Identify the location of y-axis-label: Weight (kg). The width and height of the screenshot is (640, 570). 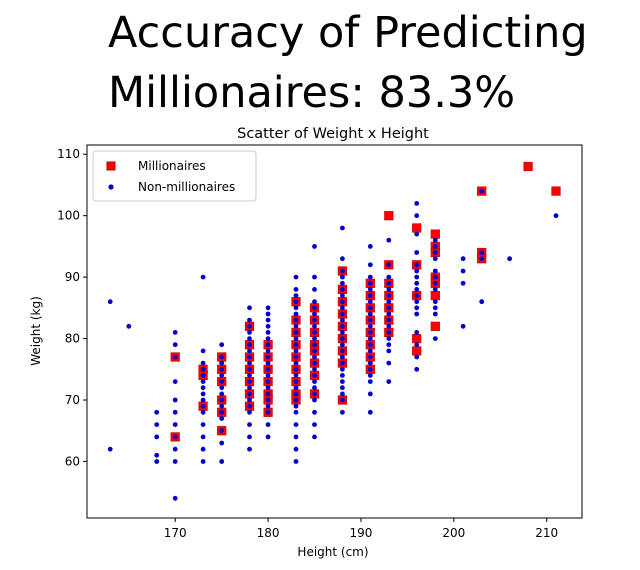
(36, 331).